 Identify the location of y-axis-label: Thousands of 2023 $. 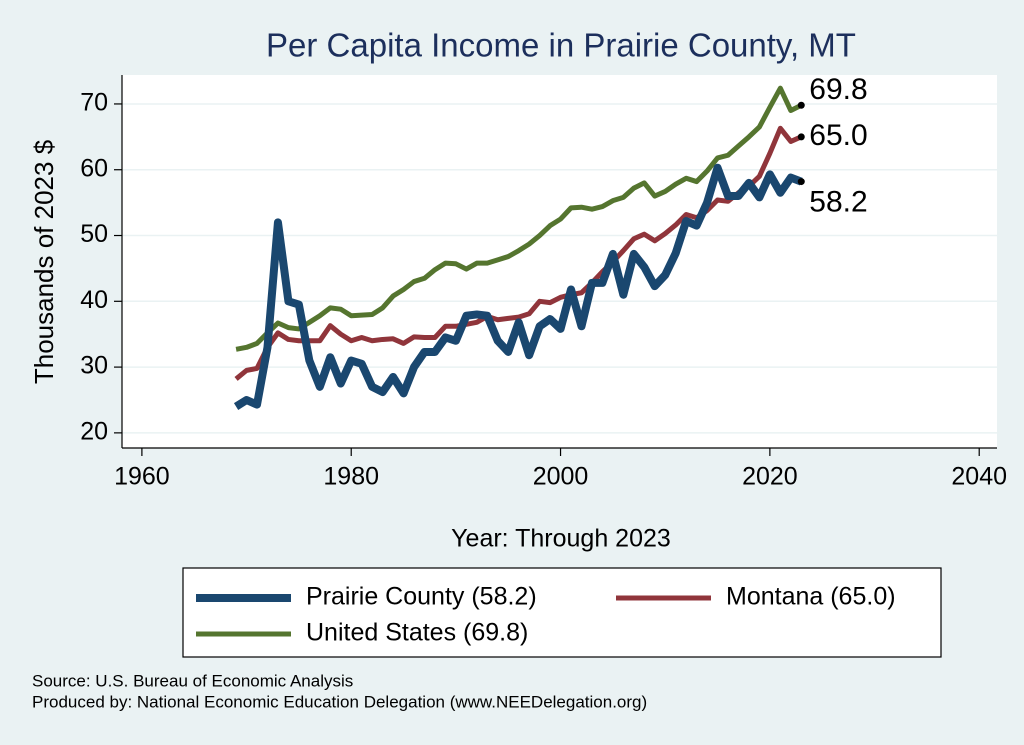
(44, 261).